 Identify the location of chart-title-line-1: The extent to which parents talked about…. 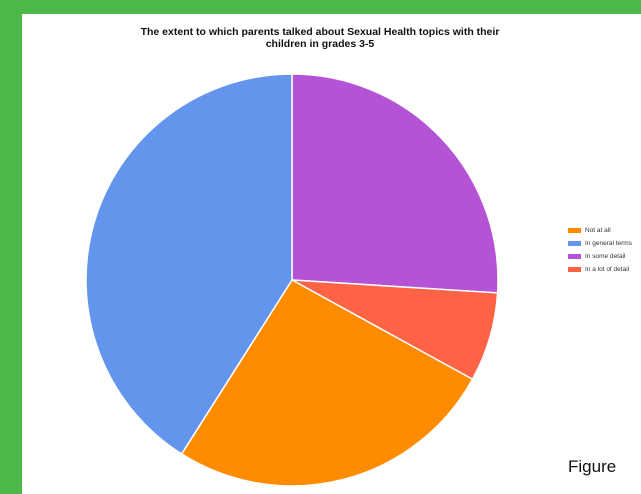
(320, 32).